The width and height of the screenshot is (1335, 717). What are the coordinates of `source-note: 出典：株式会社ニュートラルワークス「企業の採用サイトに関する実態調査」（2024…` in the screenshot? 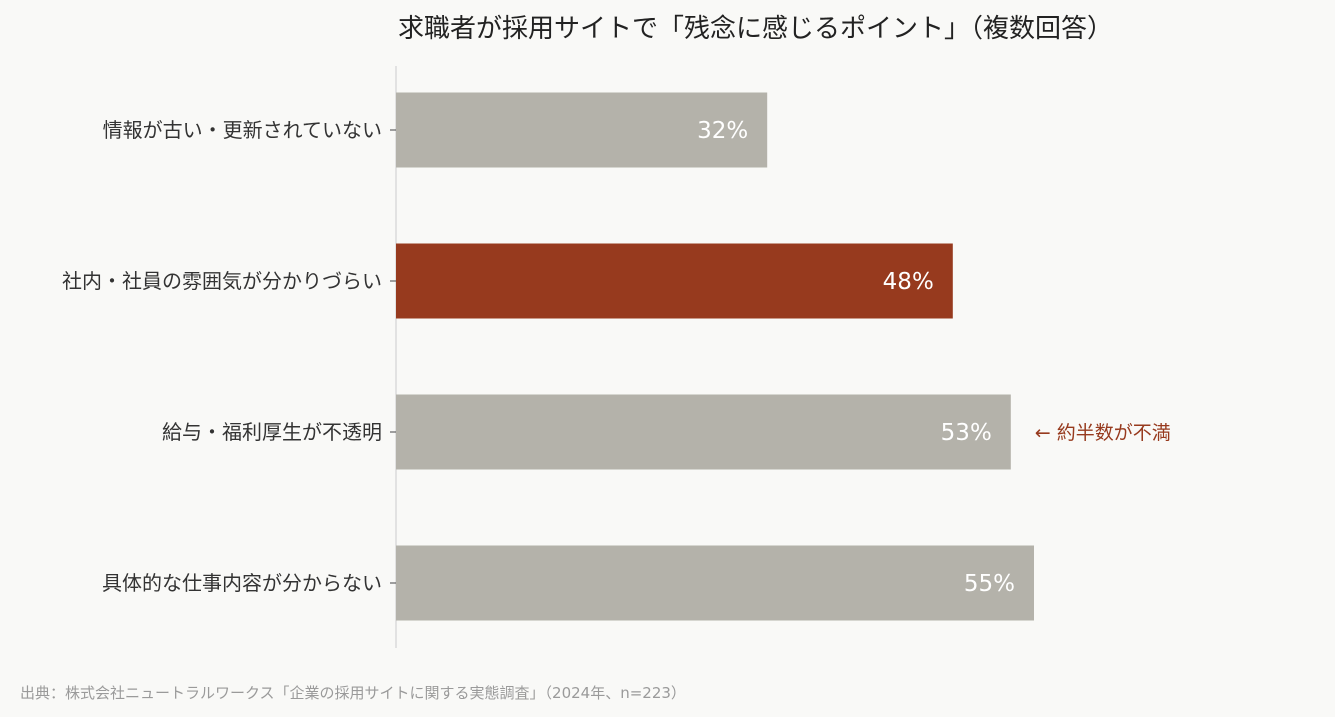 It's located at (353, 693).